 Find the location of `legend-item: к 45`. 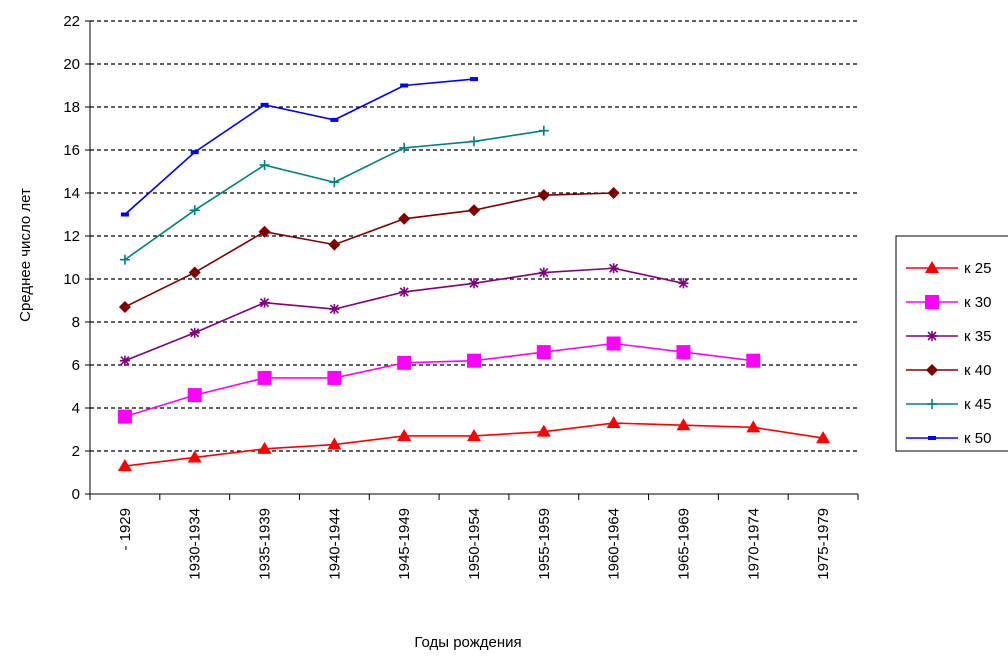

legend-item: к 45 is located at coordinates (948, 404).